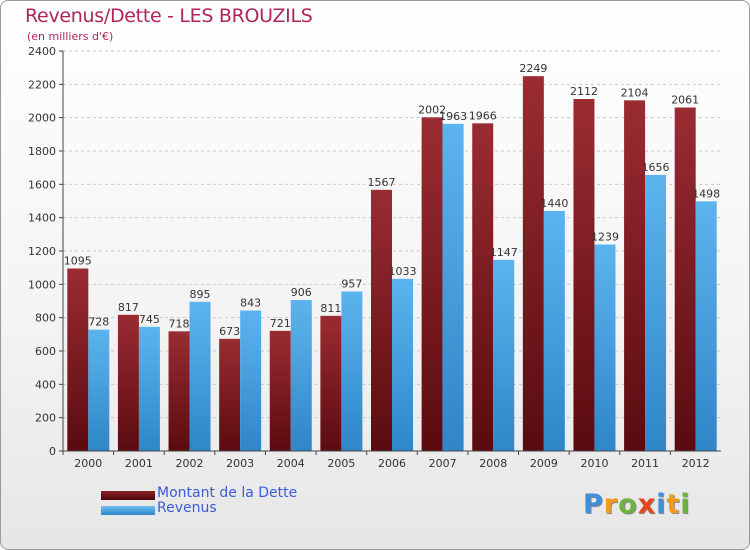 The width and height of the screenshot is (750, 550). Describe the element at coordinates (403, 271) in the screenshot. I see `data-label-revenus: 1033` at that location.